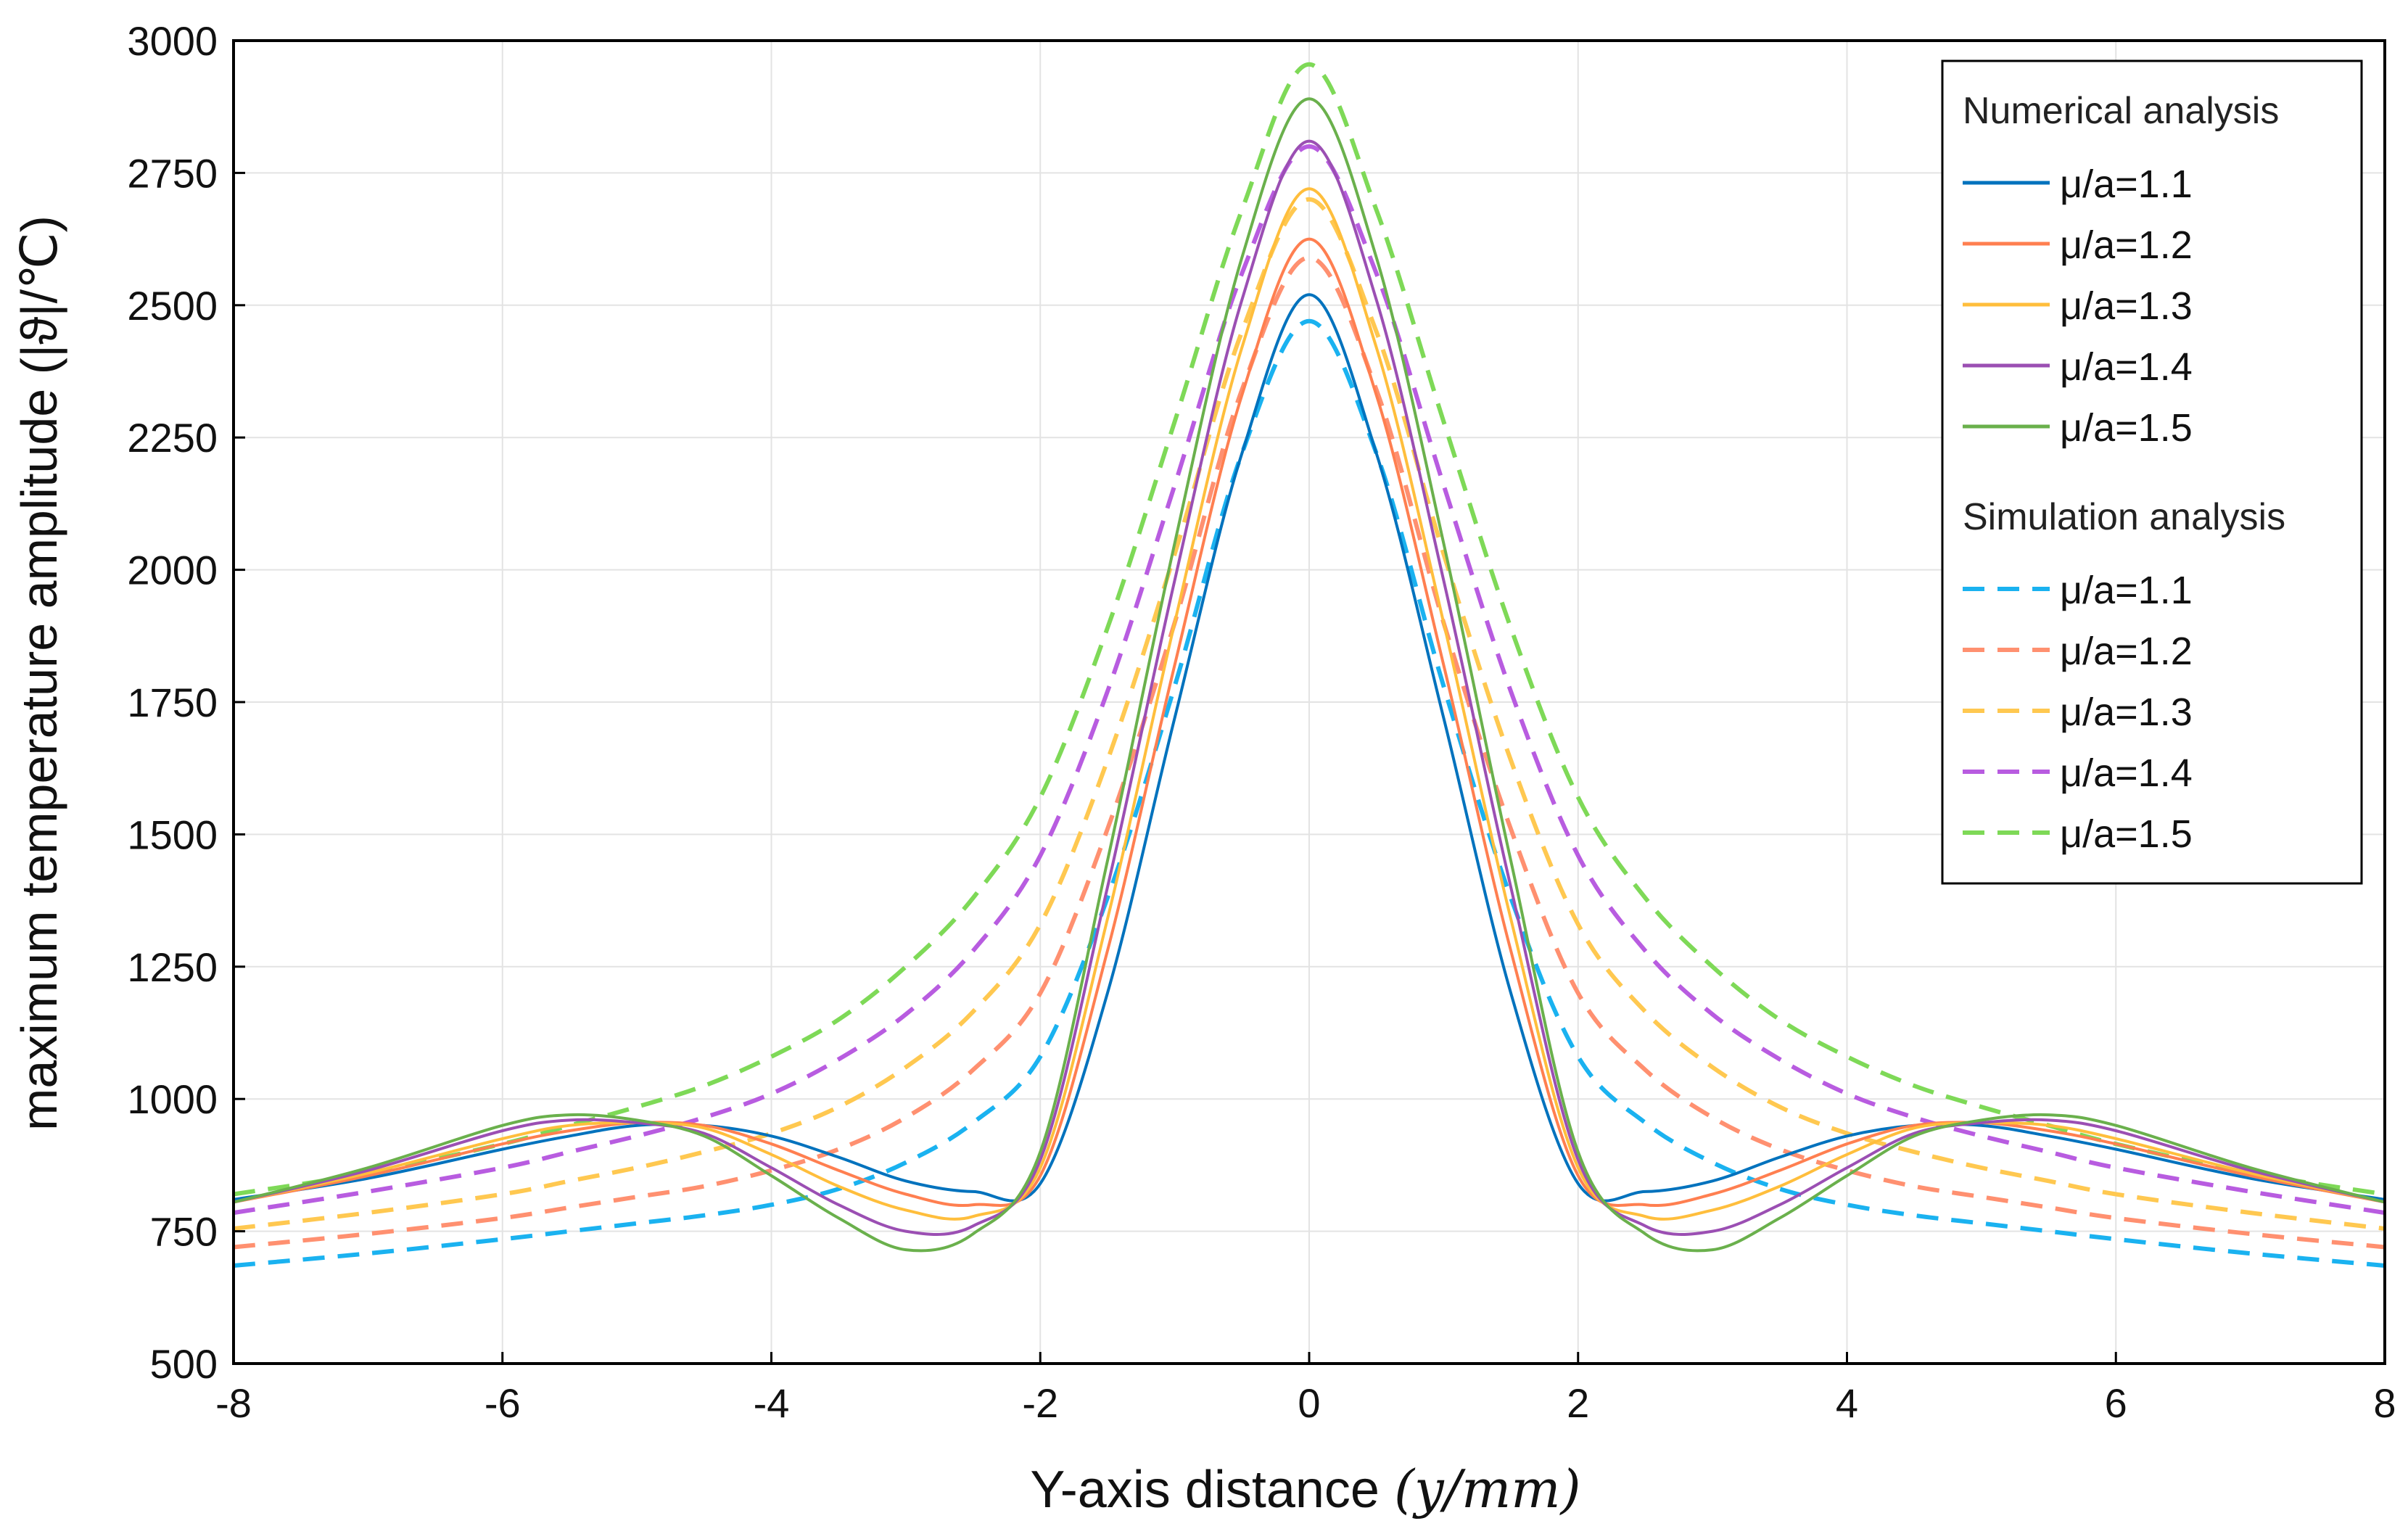 This screenshot has width=2408, height=1534. Describe the element at coordinates (172, 967) in the screenshot. I see `y-tick-label: 1250` at that location.